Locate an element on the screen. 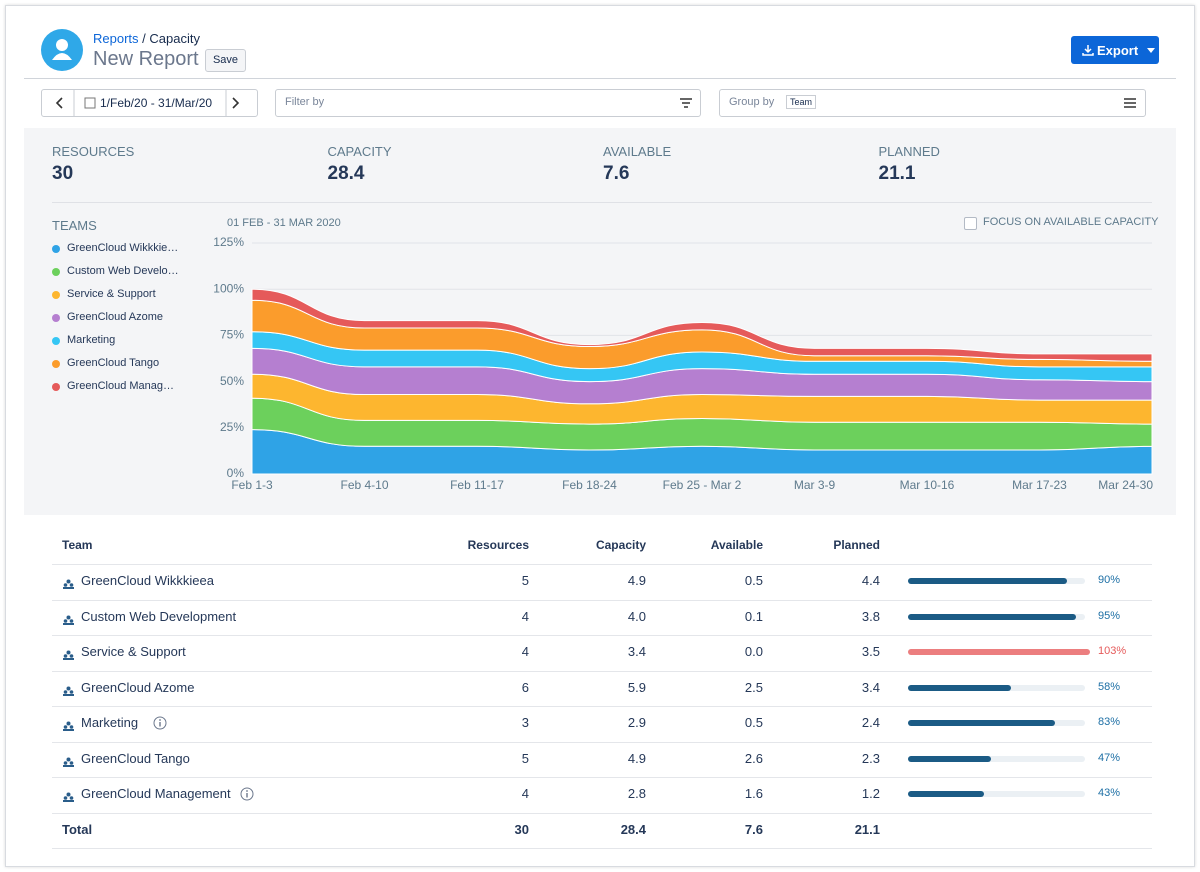  table-cell: 30 is located at coordinates (521, 829).